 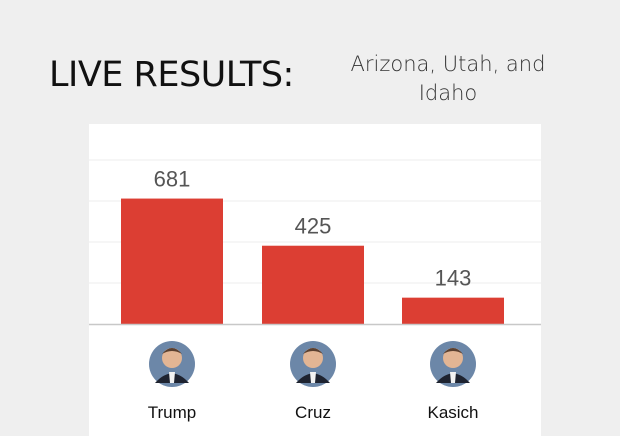 What do you see at coordinates (172, 412) in the screenshot?
I see `category-label: Trump` at bounding box center [172, 412].